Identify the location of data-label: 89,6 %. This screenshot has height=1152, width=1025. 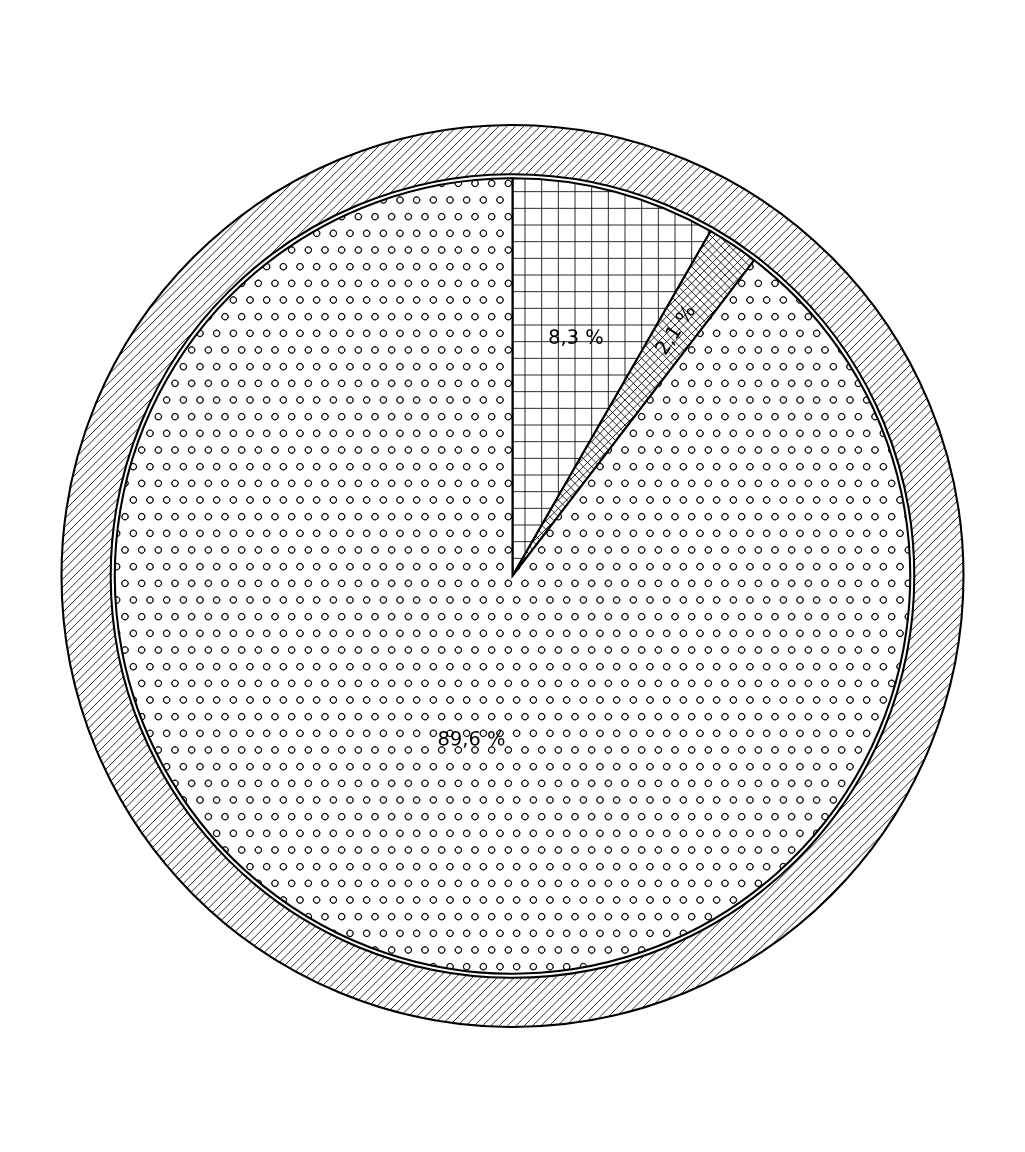
(471, 739).